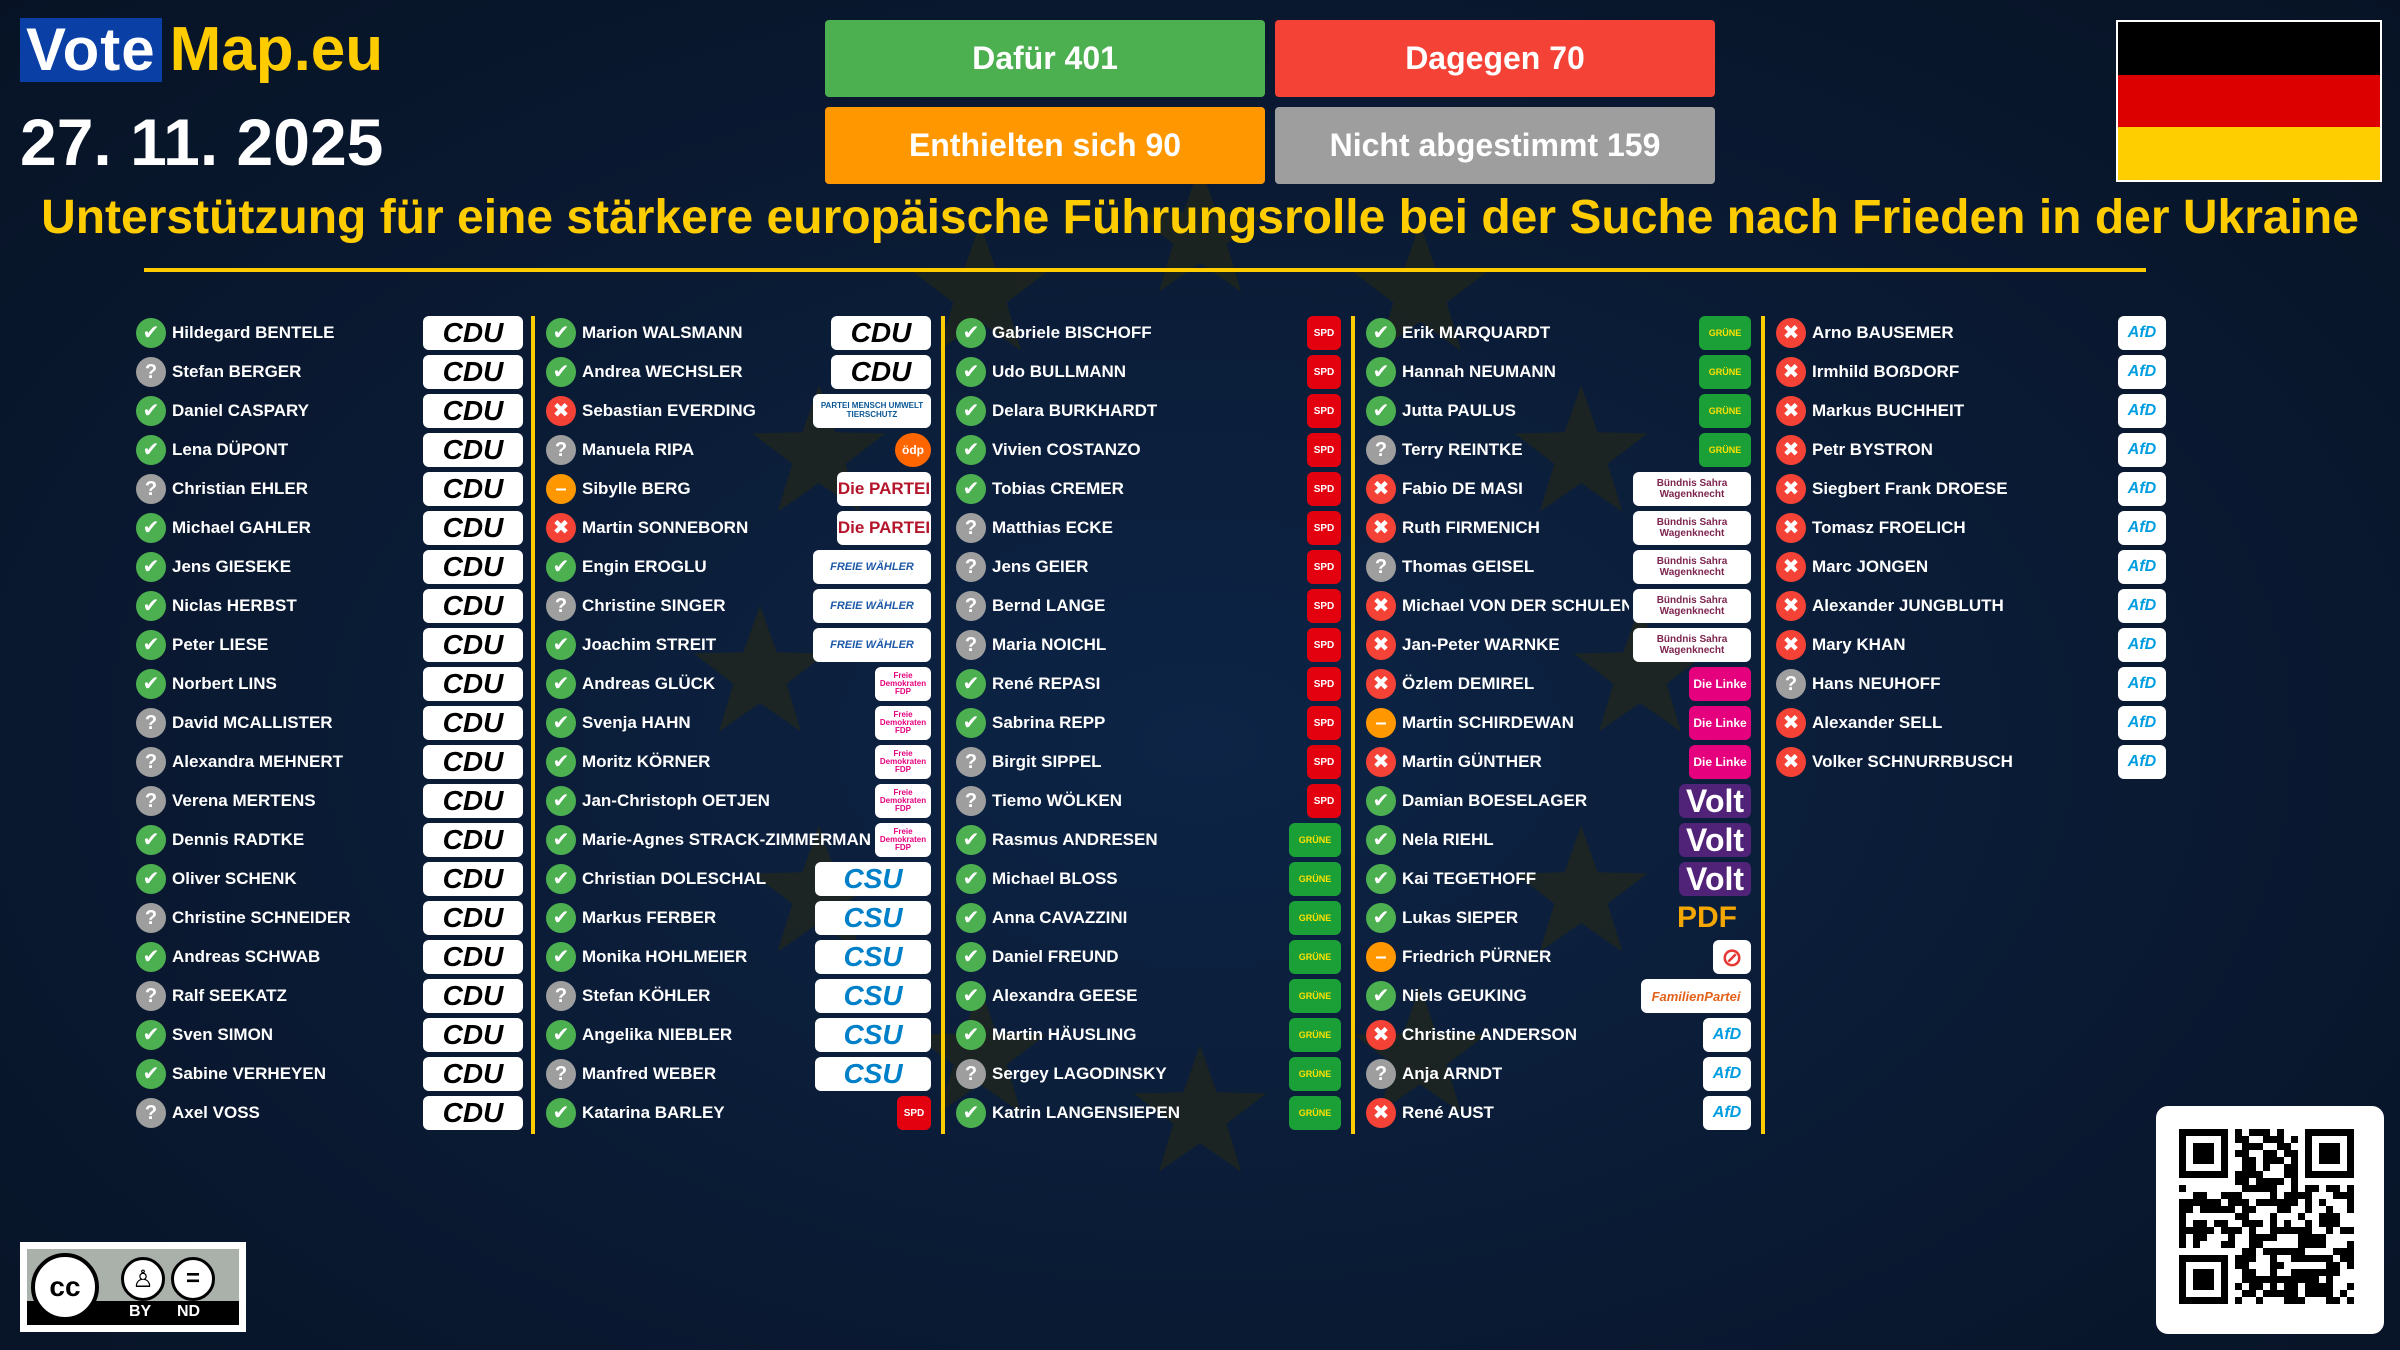 The width and height of the screenshot is (2400, 1350). I want to click on mep-row: ✔ Monika HOHLMEIER CSU, so click(738, 957).